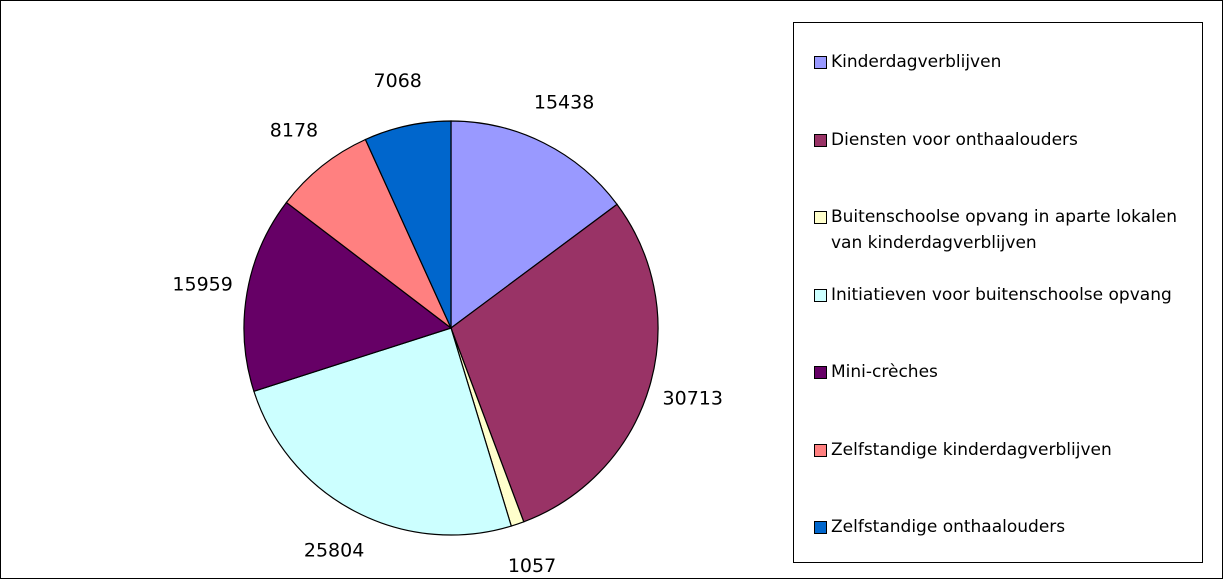 The image size is (1223, 579). What do you see at coordinates (294, 130) in the screenshot?
I see `data-label: 8178` at bounding box center [294, 130].